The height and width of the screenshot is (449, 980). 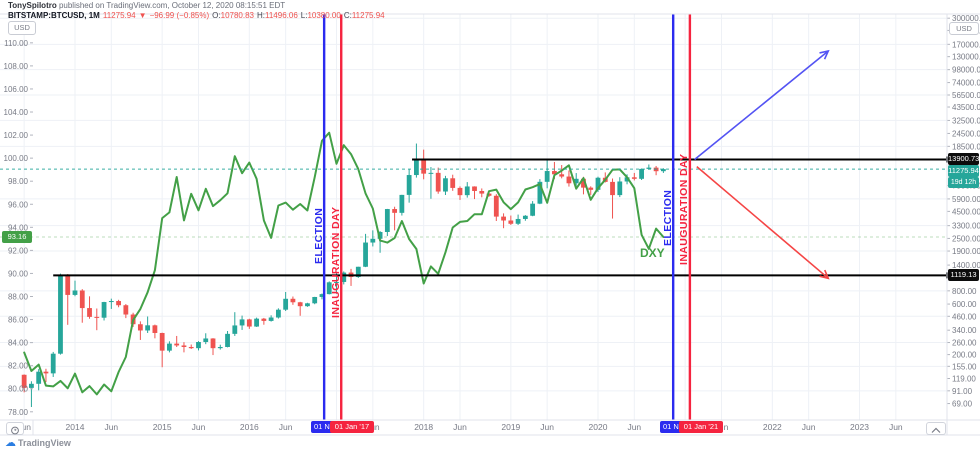 What do you see at coordinates (179, 15) in the screenshot?
I see `price-change: −96.99 (−0.85%)` at bounding box center [179, 15].